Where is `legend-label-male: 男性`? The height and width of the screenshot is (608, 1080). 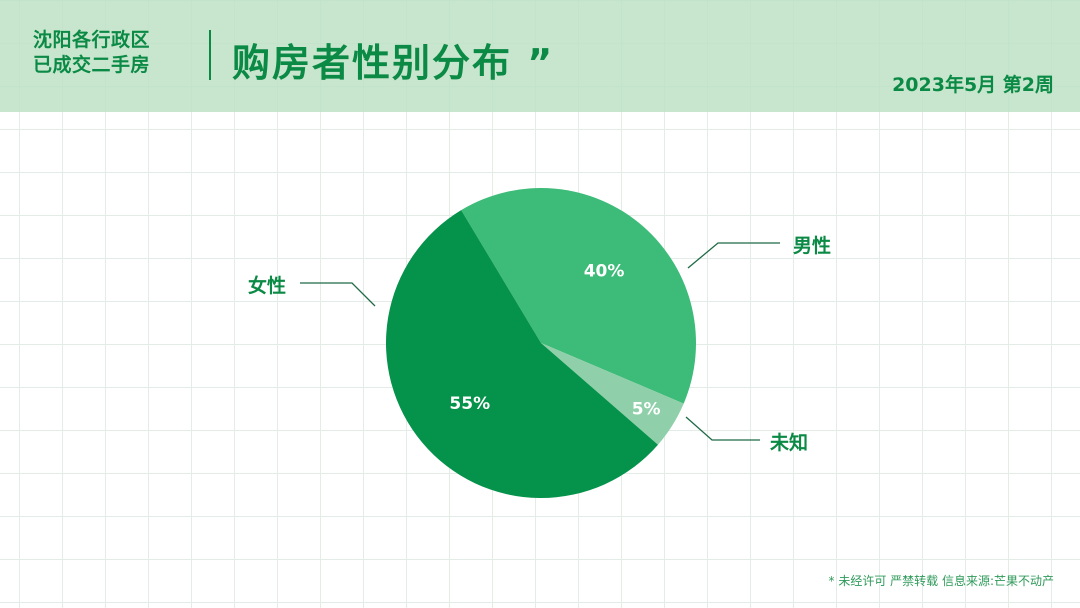 legend-label-male: 男性 is located at coordinates (812, 246).